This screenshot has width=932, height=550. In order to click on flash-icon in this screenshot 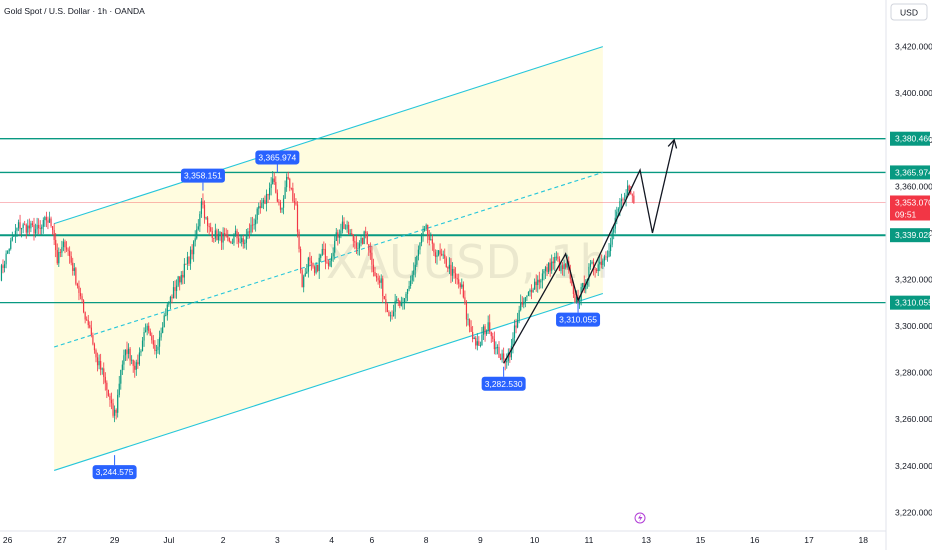, I will do `click(640, 518)`.